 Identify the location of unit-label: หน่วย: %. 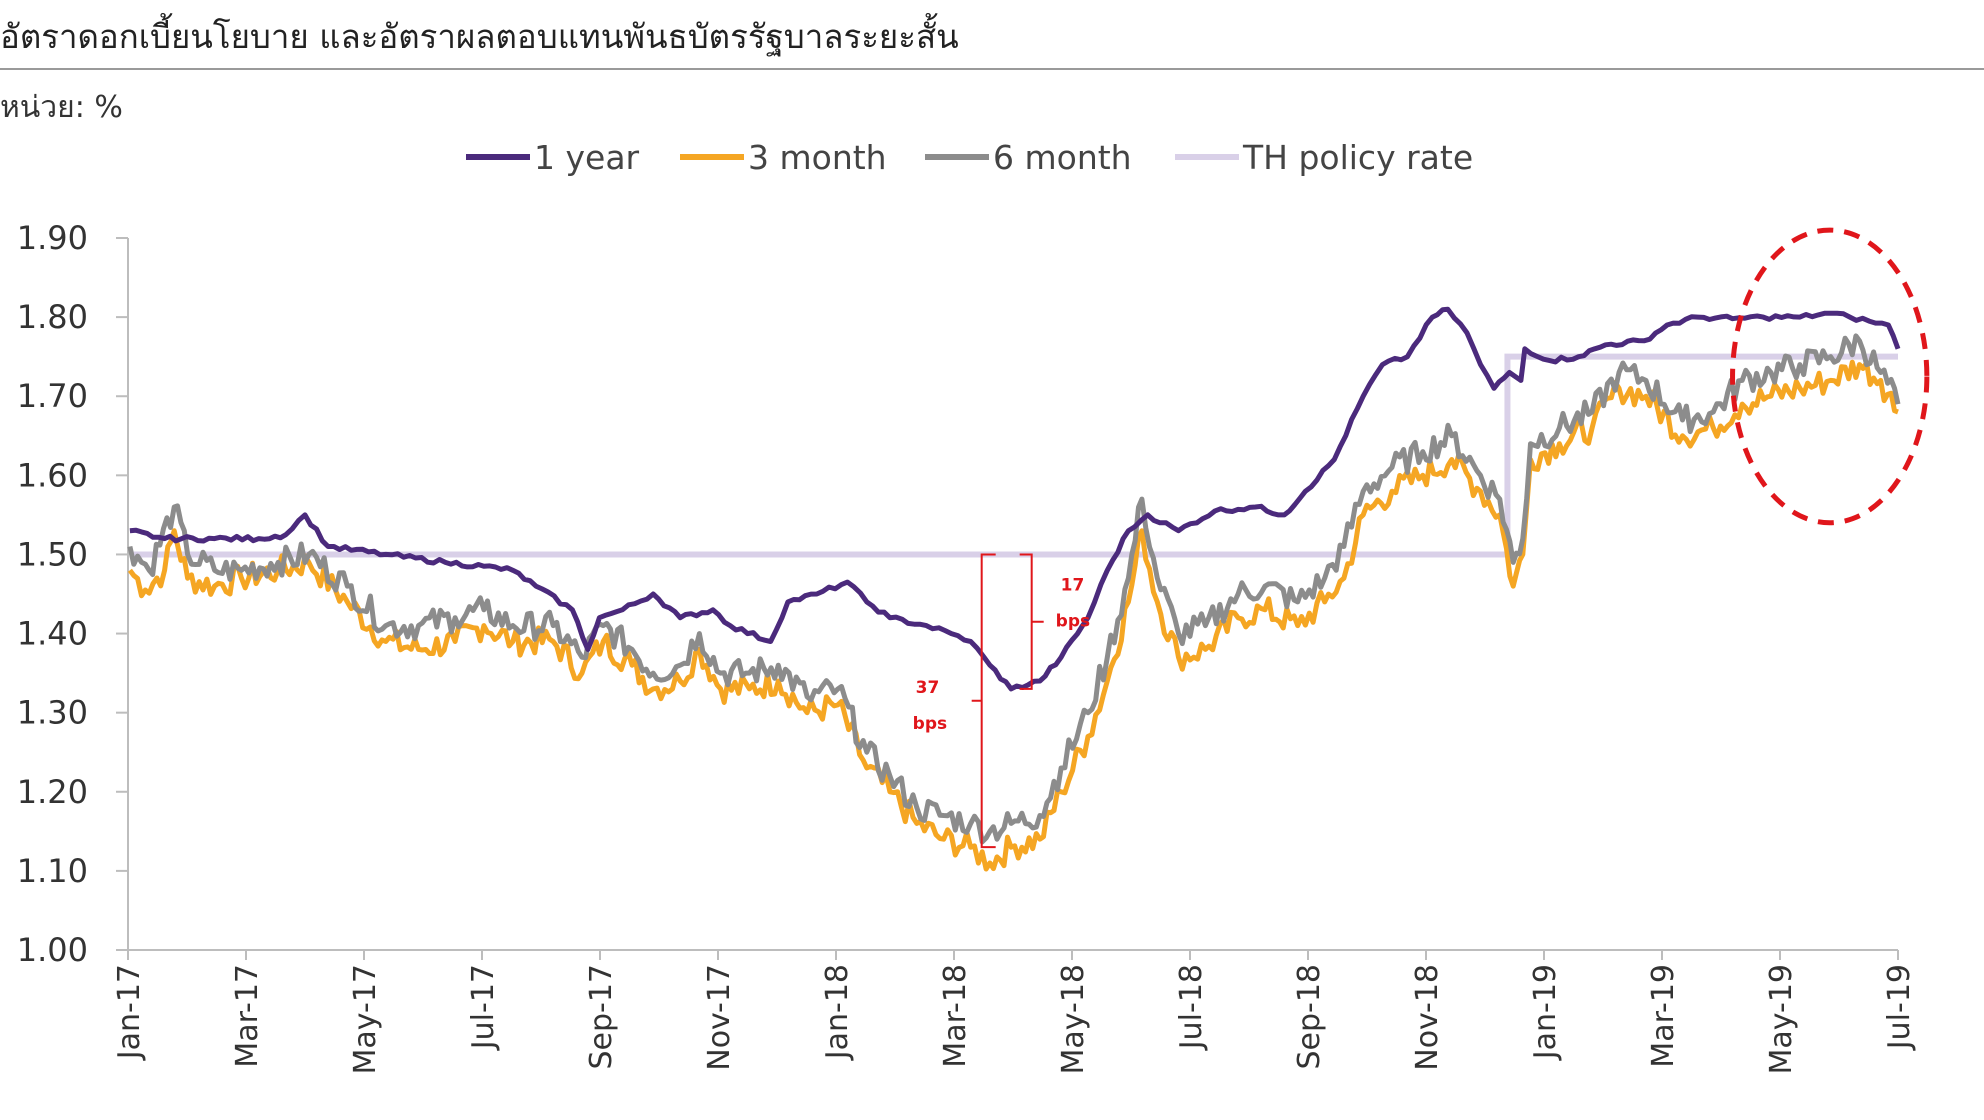
(61, 107).